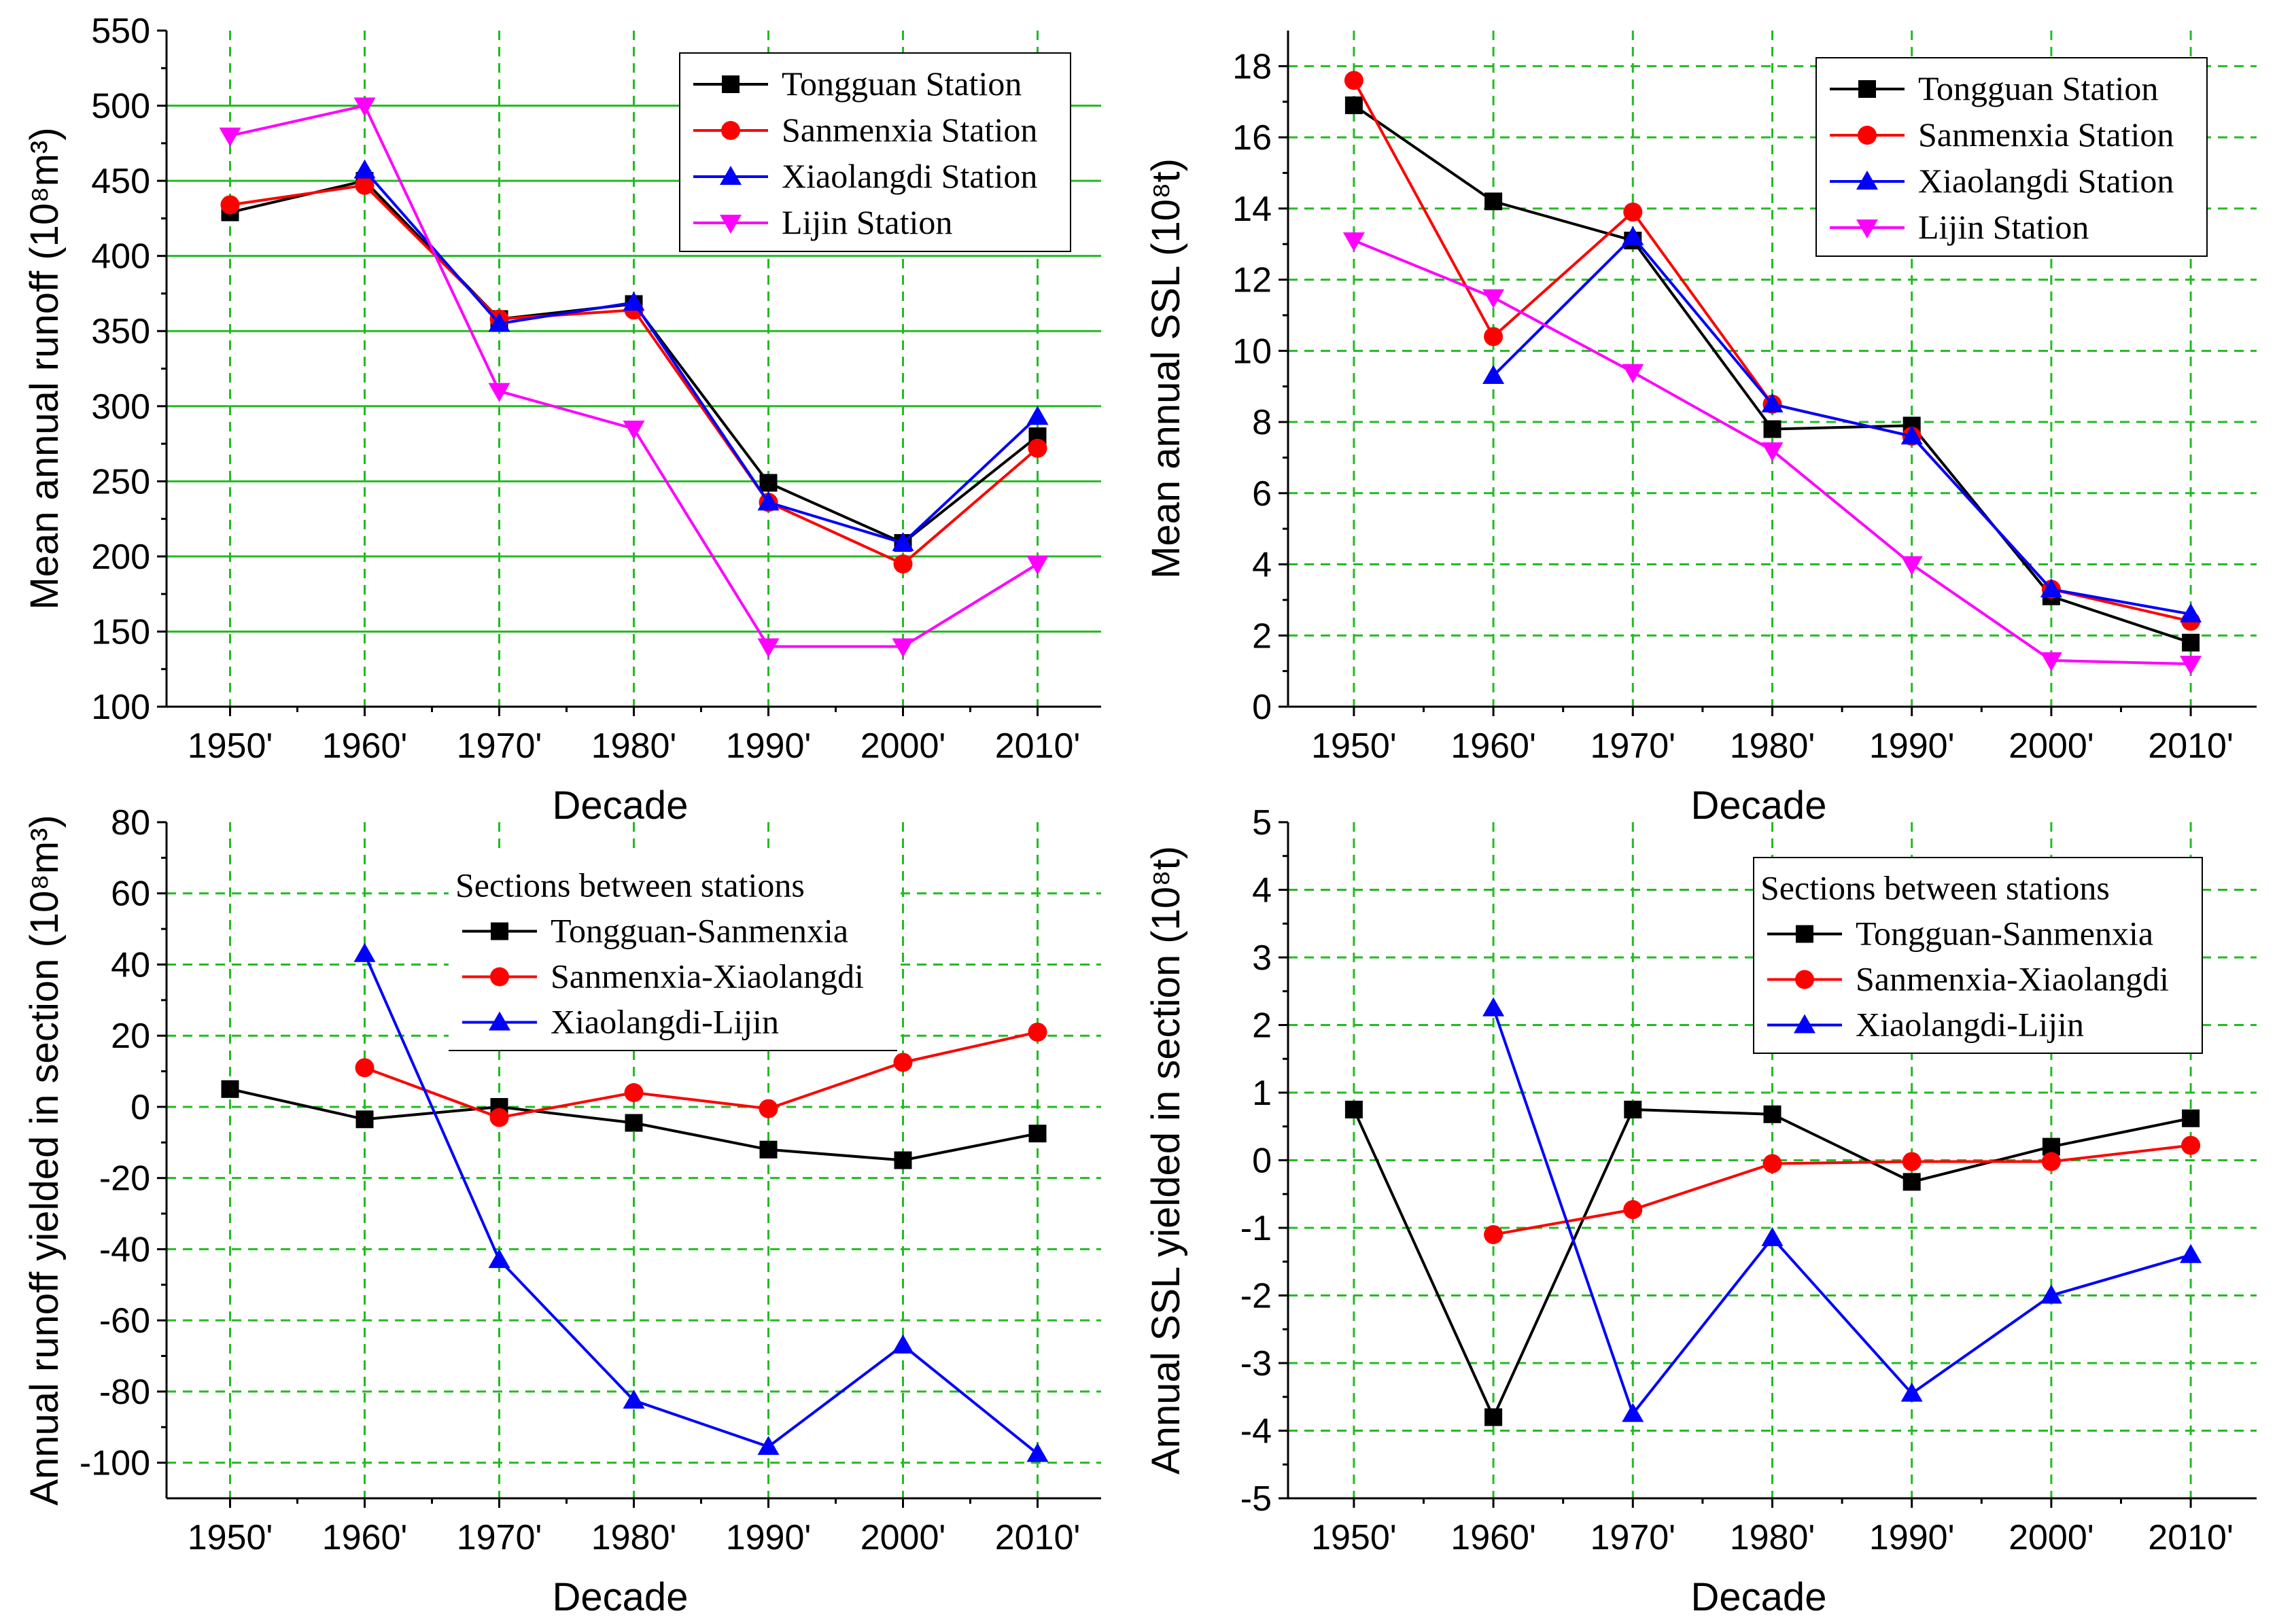 The width and height of the screenshot is (2277, 1624). What do you see at coordinates (120, 481) in the screenshot?
I see `y-tick-label: 250` at bounding box center [120, 481].